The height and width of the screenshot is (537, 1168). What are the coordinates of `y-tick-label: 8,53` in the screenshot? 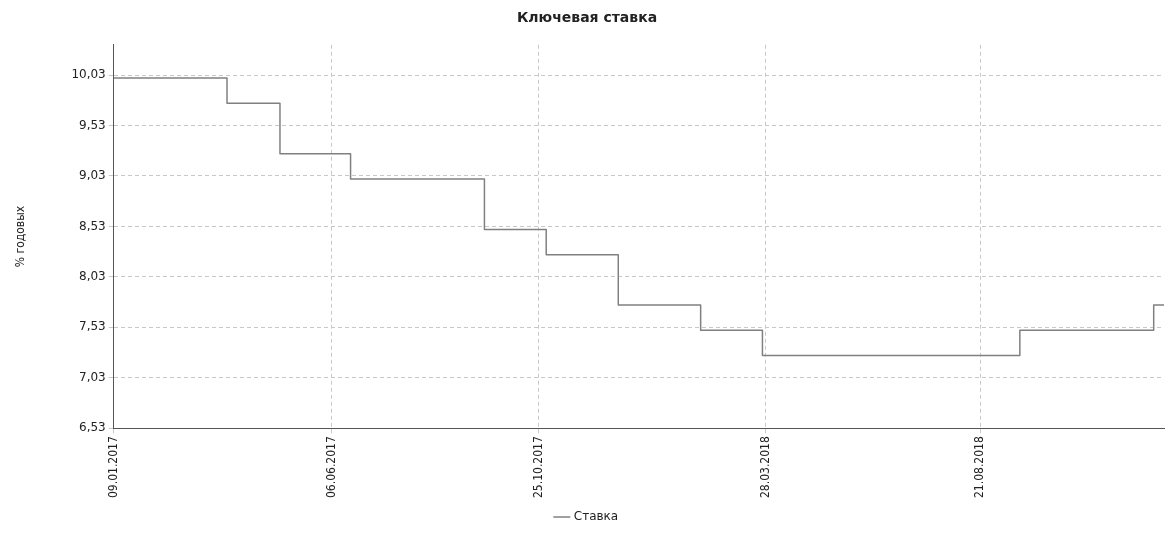 It's located at (92, 225).